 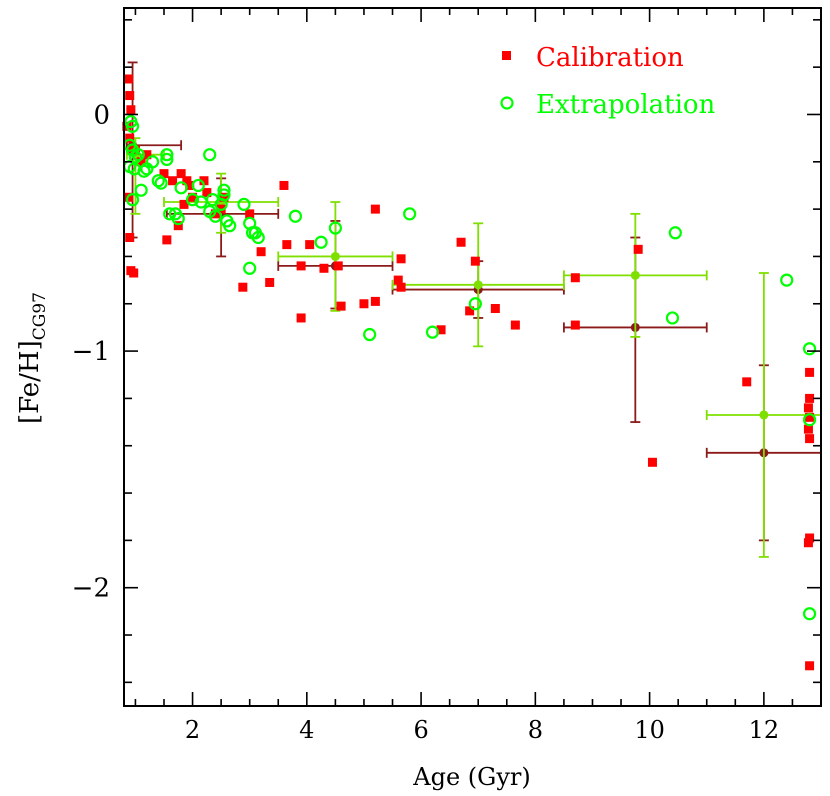 What do you see at coordinates (30, 382) in the screenshot?
I see `y-axis-label-main: [Fe/H]` at bounding box center [30, 382].